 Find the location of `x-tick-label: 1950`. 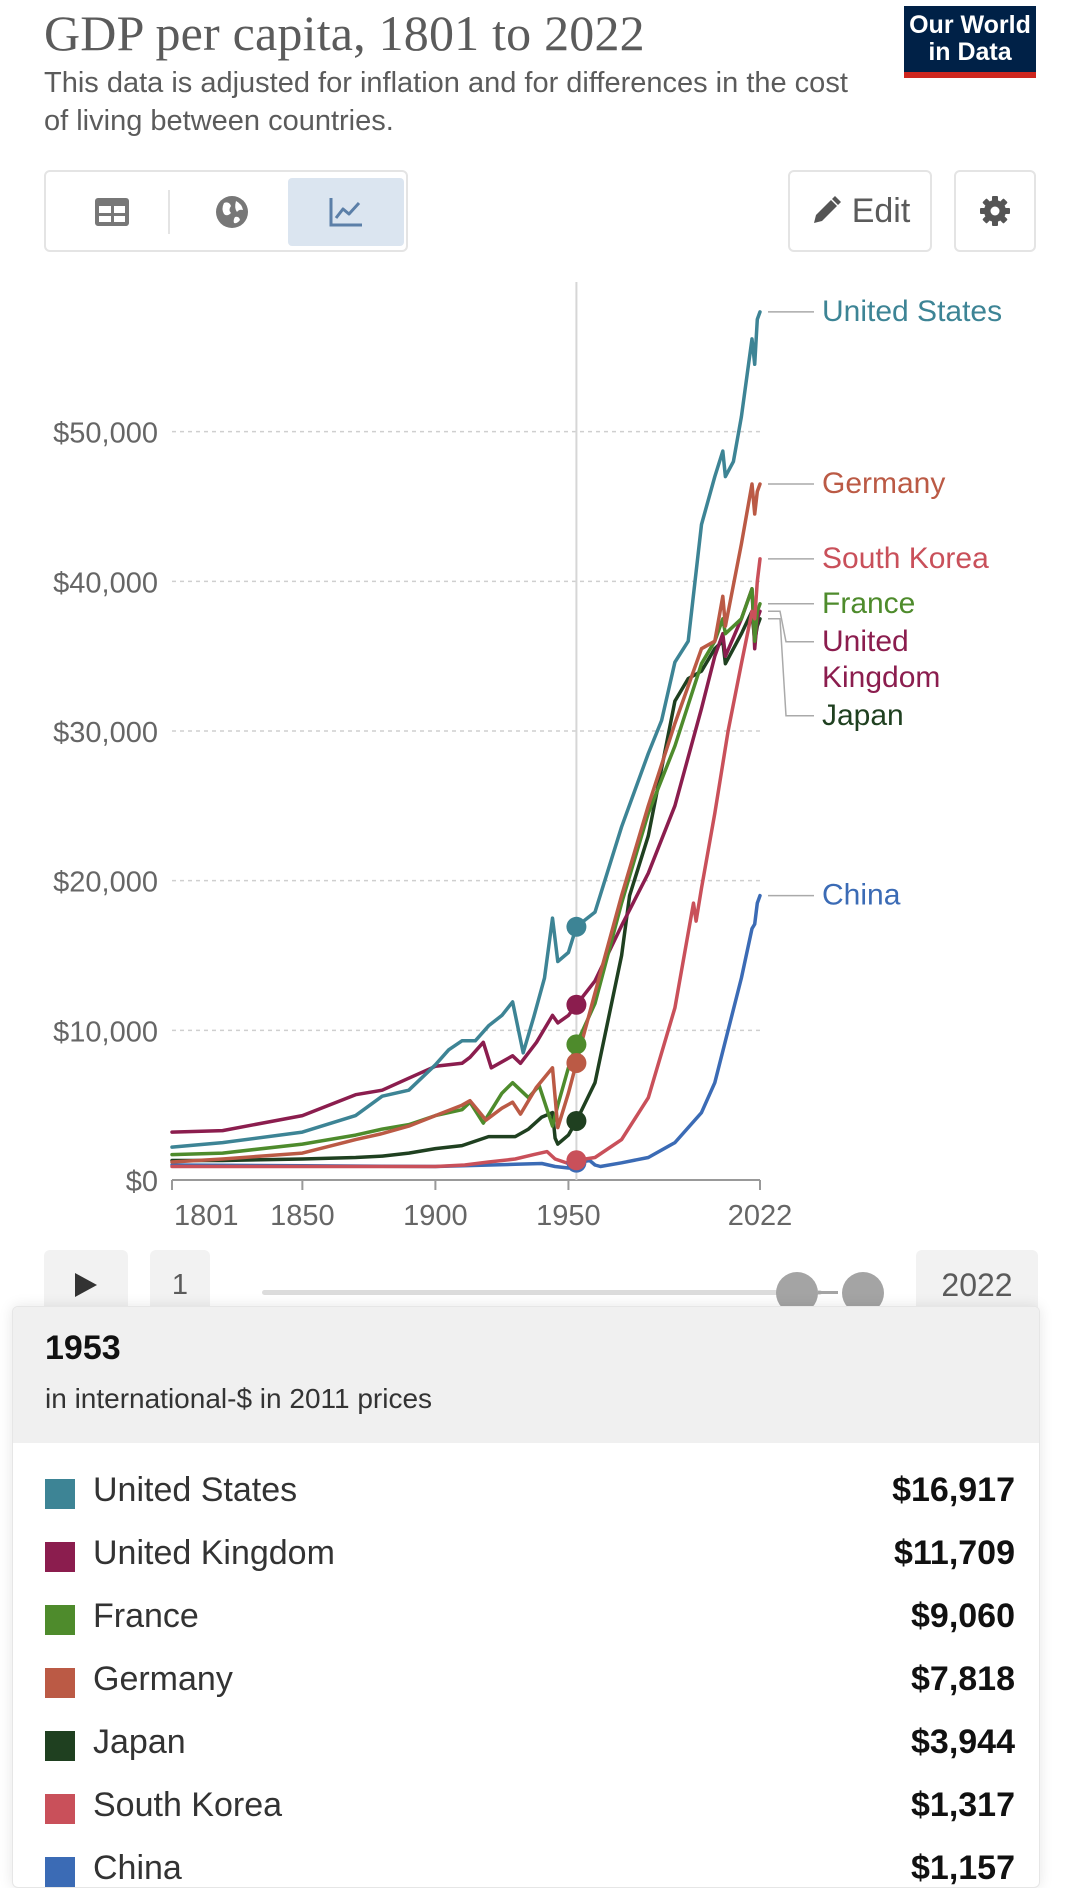

x-tick-label: 1950 is located at coordinates (568, 1215).